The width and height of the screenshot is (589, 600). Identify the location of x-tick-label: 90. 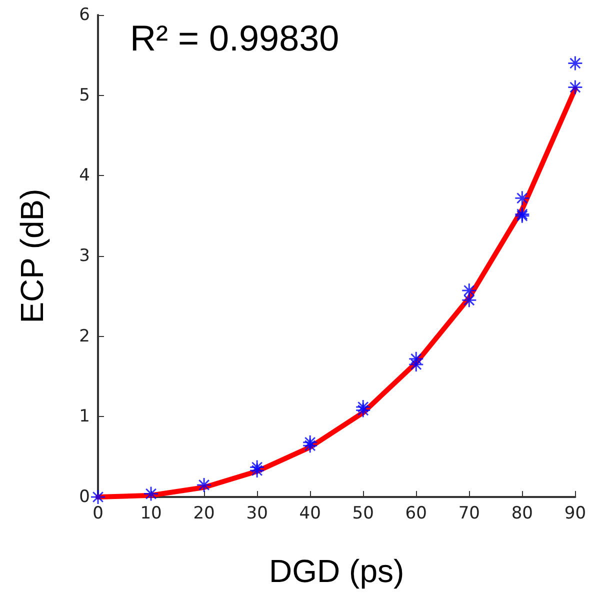
(575, 514).